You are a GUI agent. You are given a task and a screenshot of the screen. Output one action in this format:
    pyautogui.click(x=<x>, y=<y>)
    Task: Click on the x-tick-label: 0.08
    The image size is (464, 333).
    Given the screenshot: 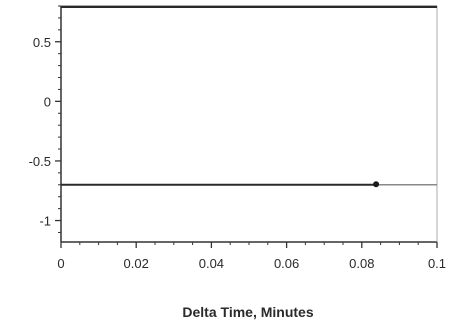 What is the action you would take?
    pyautogui.click(x=361, y=263)
    